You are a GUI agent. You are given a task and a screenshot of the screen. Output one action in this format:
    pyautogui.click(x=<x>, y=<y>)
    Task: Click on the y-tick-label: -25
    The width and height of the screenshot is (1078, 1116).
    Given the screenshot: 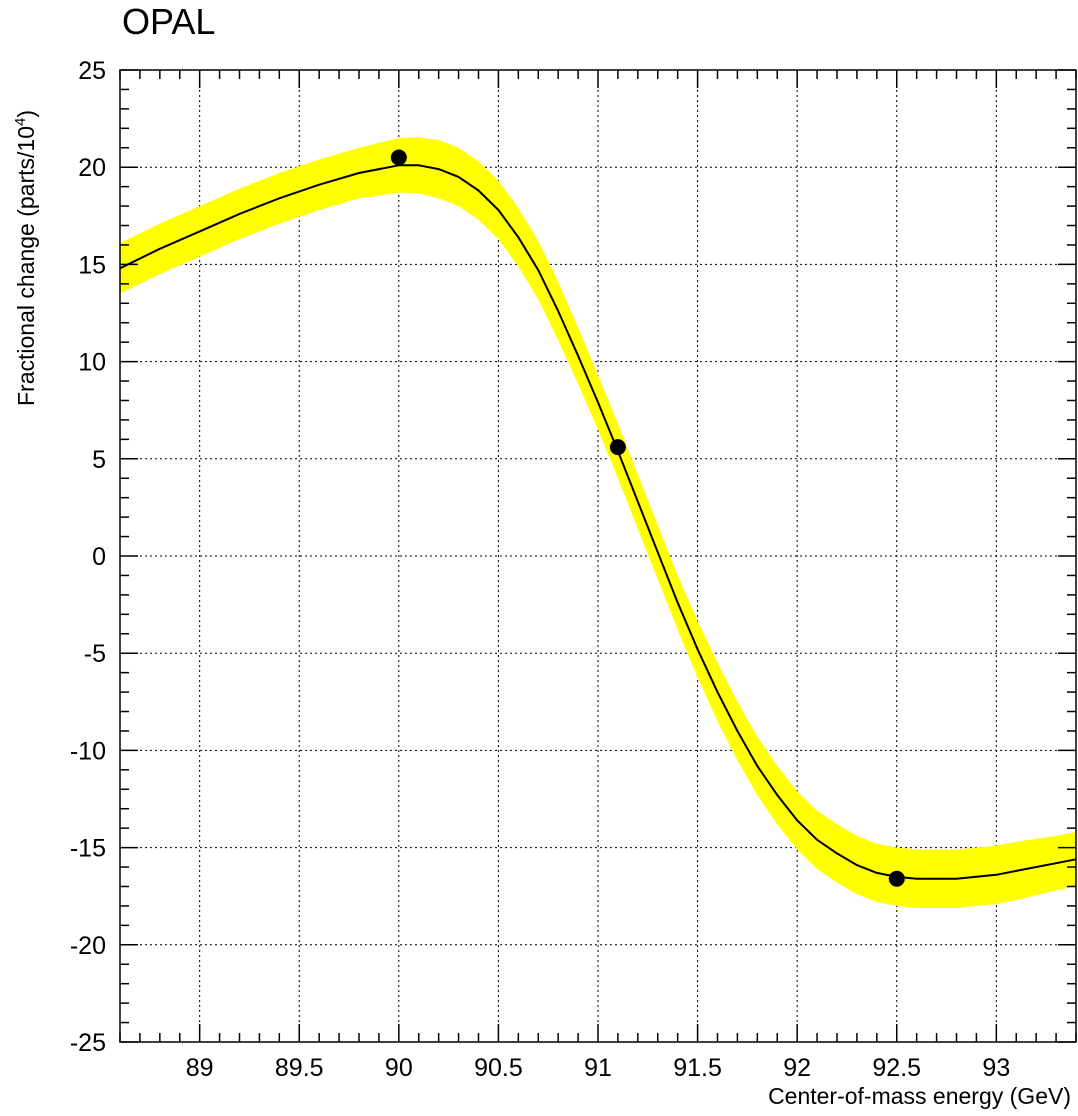 What is the action you would take?
    pyautogui.click(x=88, y=1043)
    